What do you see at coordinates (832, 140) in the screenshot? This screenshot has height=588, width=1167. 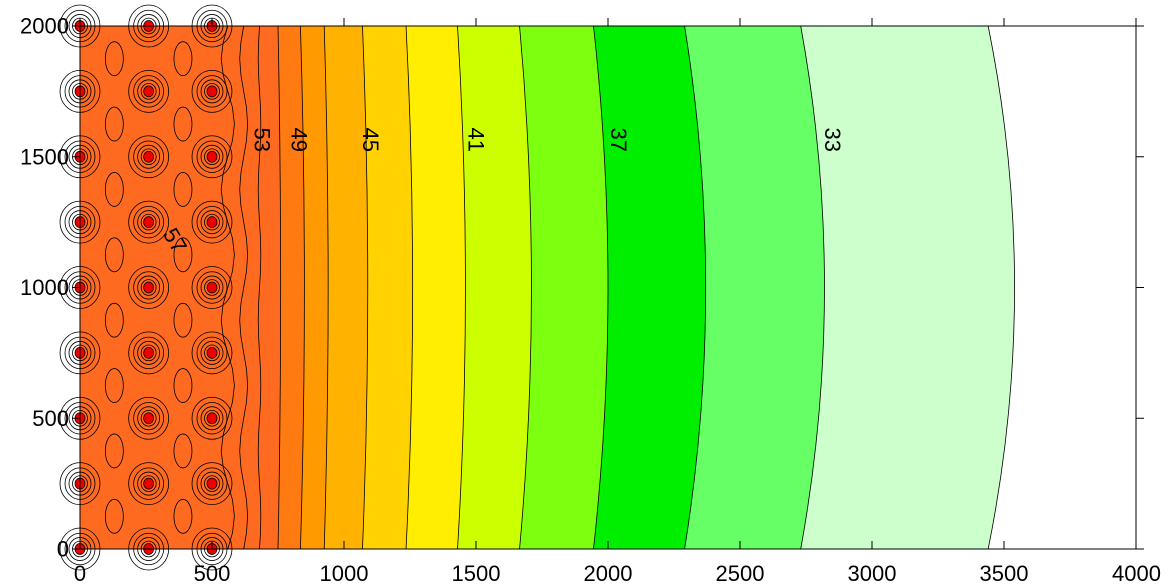 I see `contour-label: 33` at bounding box center [832, 140].